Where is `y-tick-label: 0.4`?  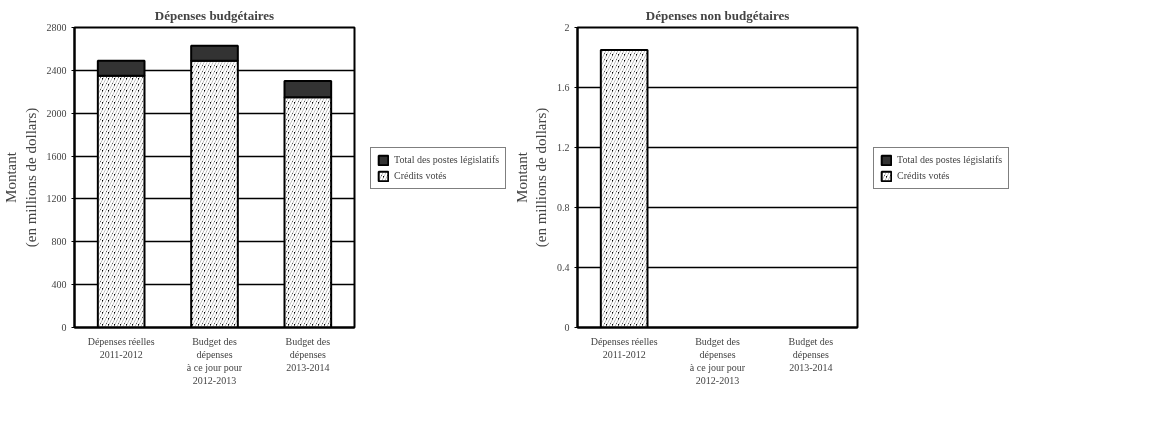
y-tick-label: 0.4 is located at coordinates (563, 267).